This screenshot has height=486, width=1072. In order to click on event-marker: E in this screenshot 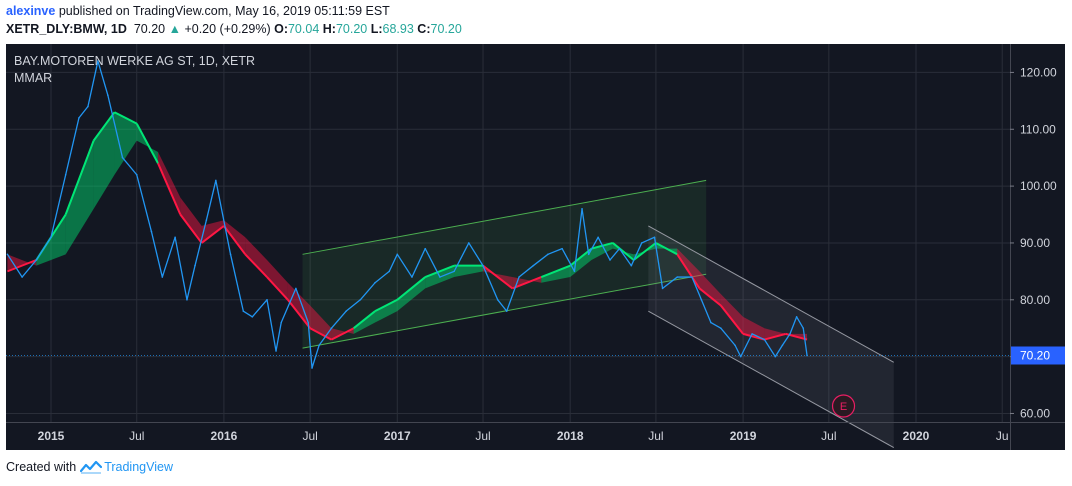, I will do `click(843, 406)`.